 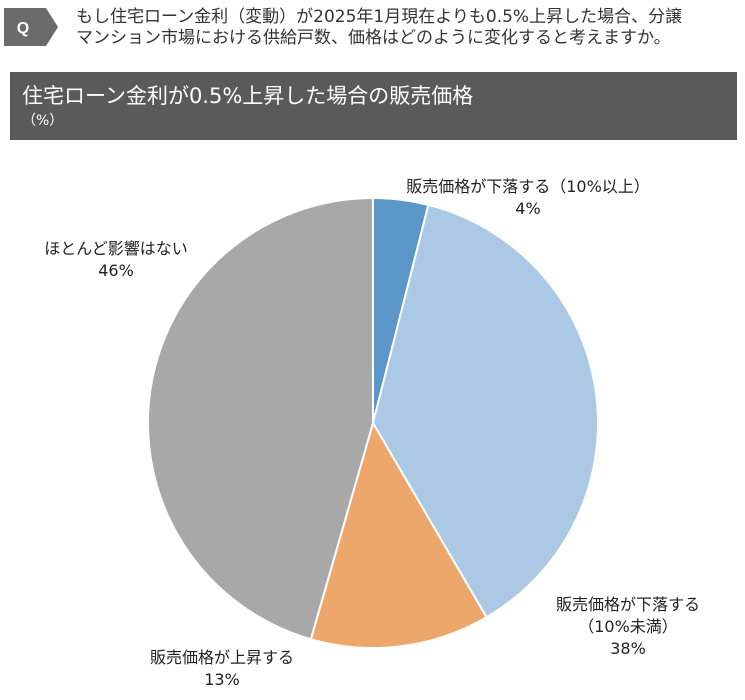 I want to click on slice-3-value-label: 13%, so click(x=222, y=679).